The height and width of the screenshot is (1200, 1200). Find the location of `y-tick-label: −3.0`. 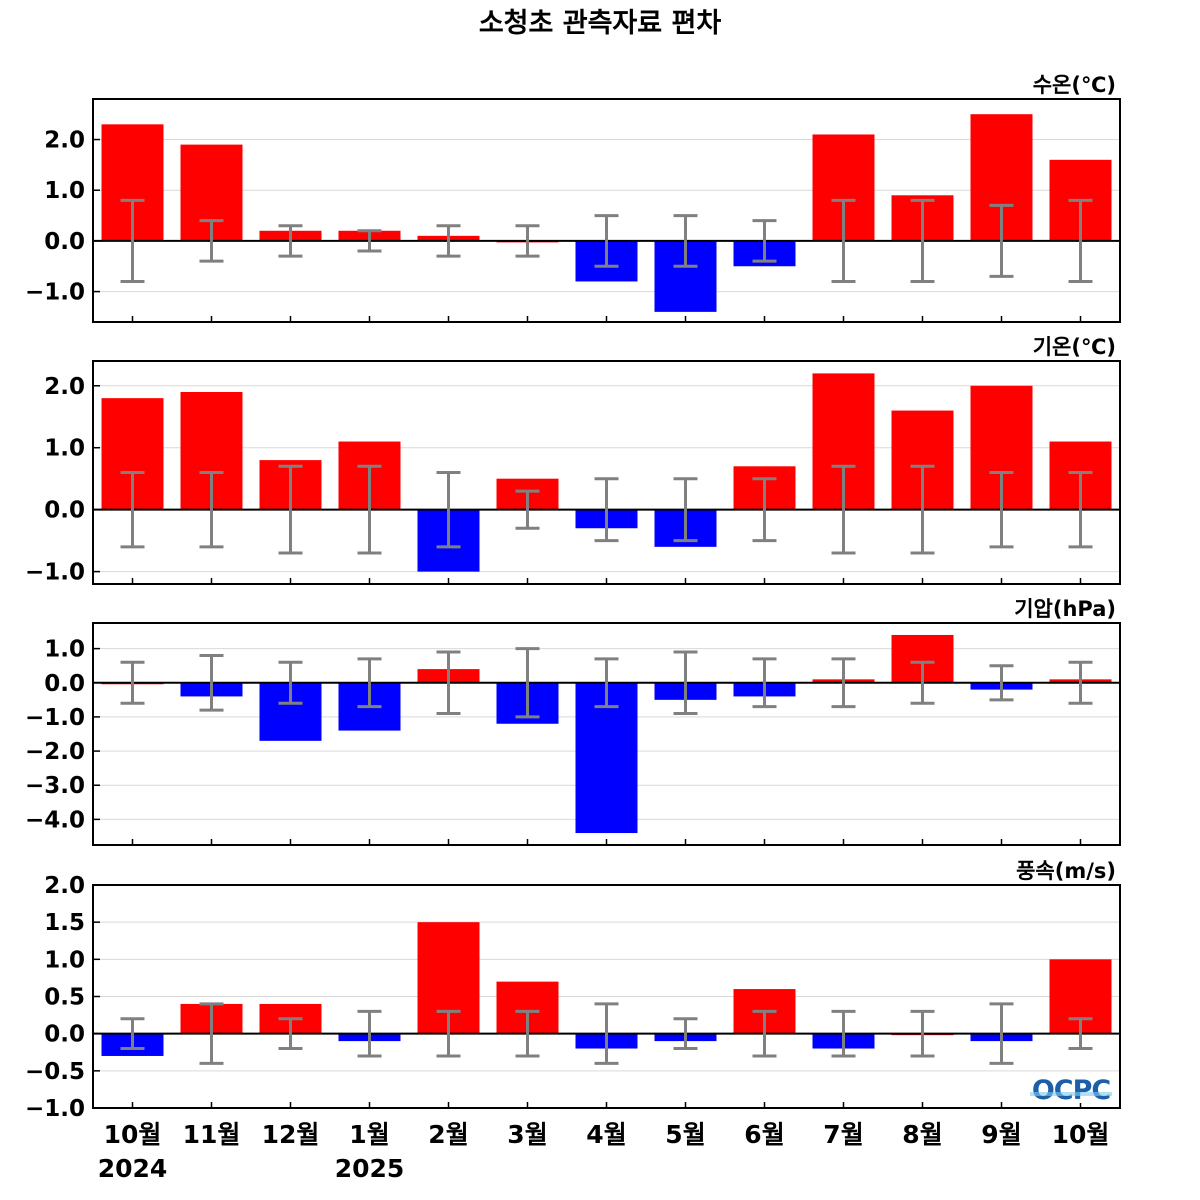

y-tick-label: −3.0 is located at coordinates (55, 786).